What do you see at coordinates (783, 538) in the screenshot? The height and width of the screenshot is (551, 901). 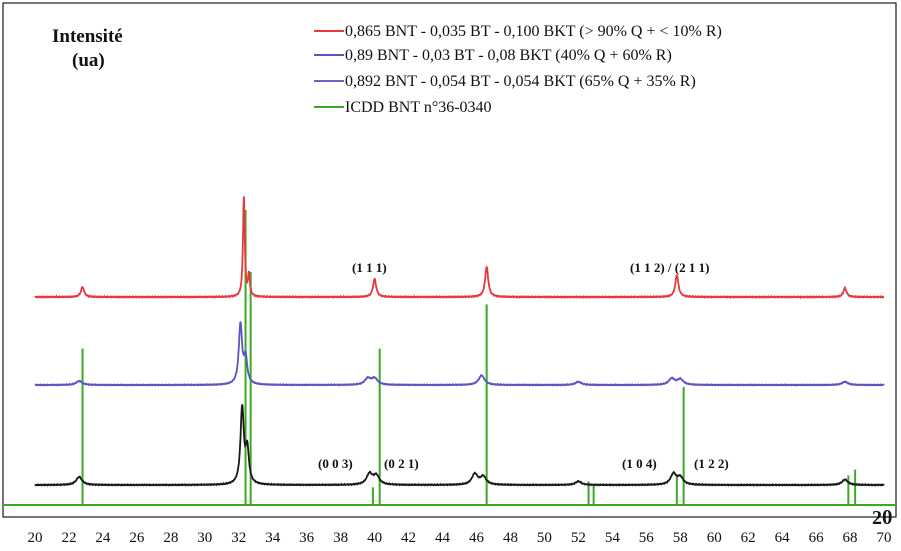 I see `x-tick-label-22: 64` at bounding box center [783, 538].